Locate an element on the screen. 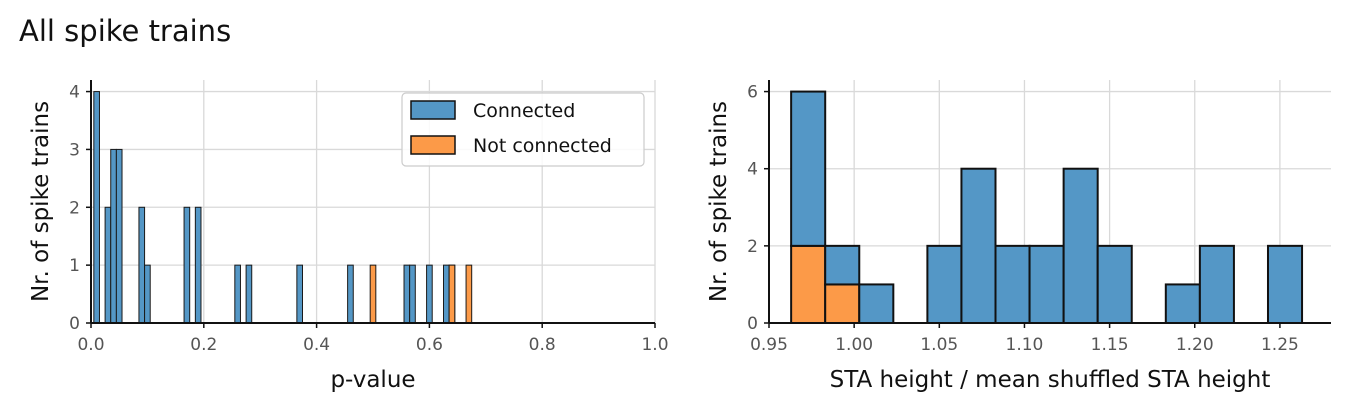 The width and height of the screenshot is (1350, 412). x-tick-label: 1.05 is located at coordinates (939, 345).